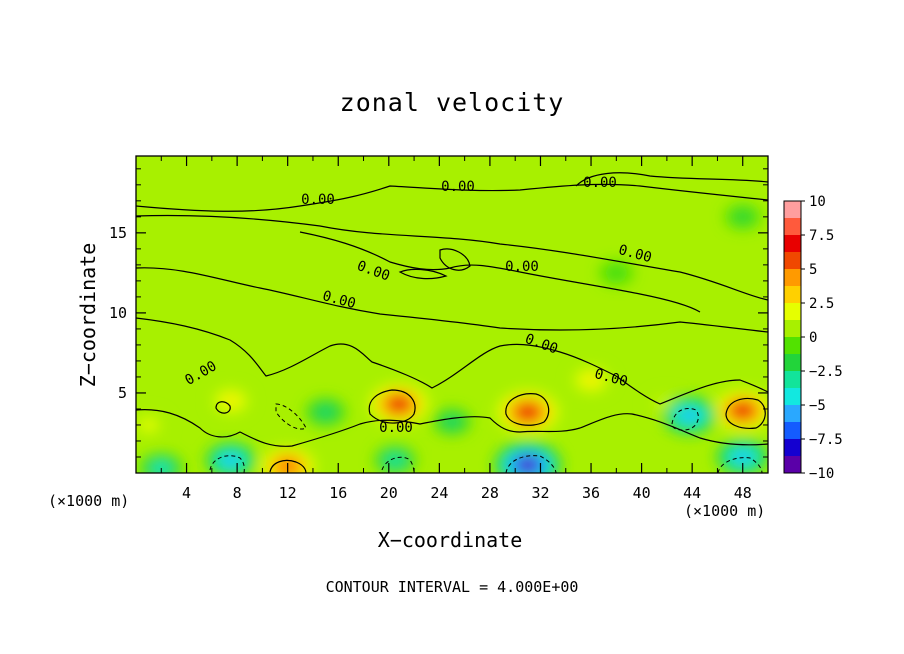 The height and width of the screenshot is (654, 904). I want to click on x-tick-label: 28, so click(490, 493).